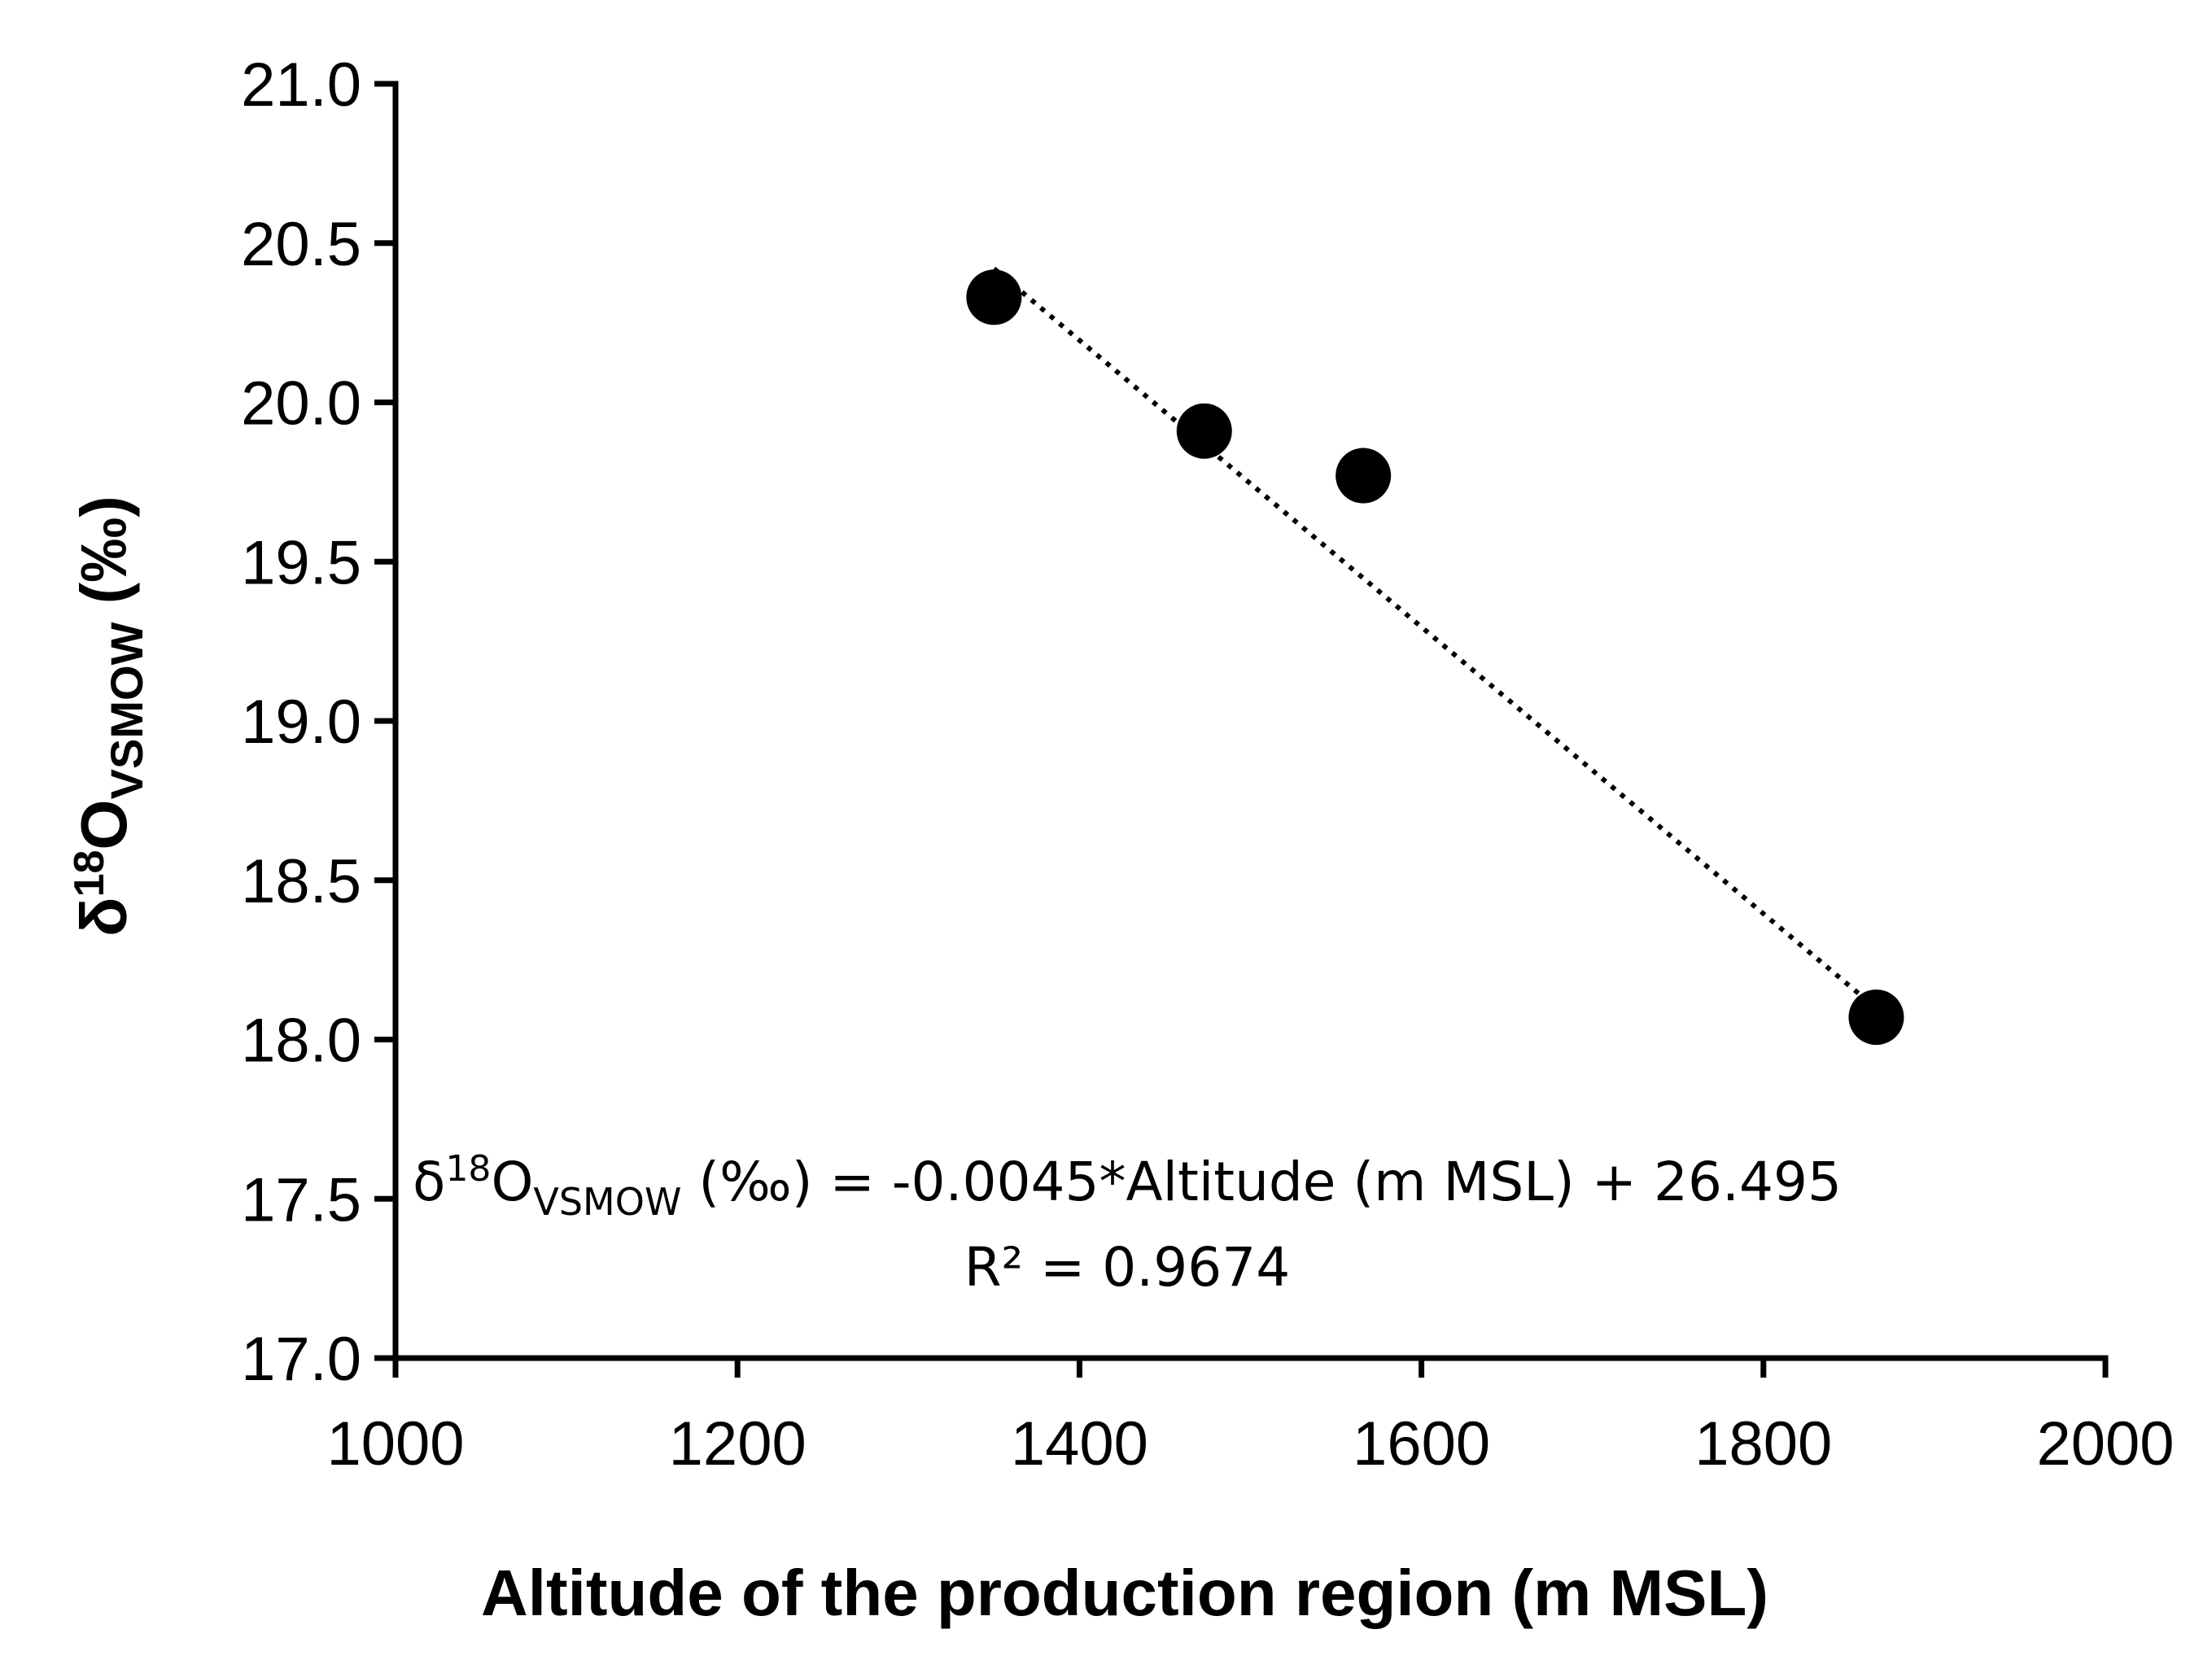 The image size is (2212, 1673). What do you see at coordinates (301, 722) in the screenshot?
I see `y-tick-label: 19.0` at bounding box center [301, 722].